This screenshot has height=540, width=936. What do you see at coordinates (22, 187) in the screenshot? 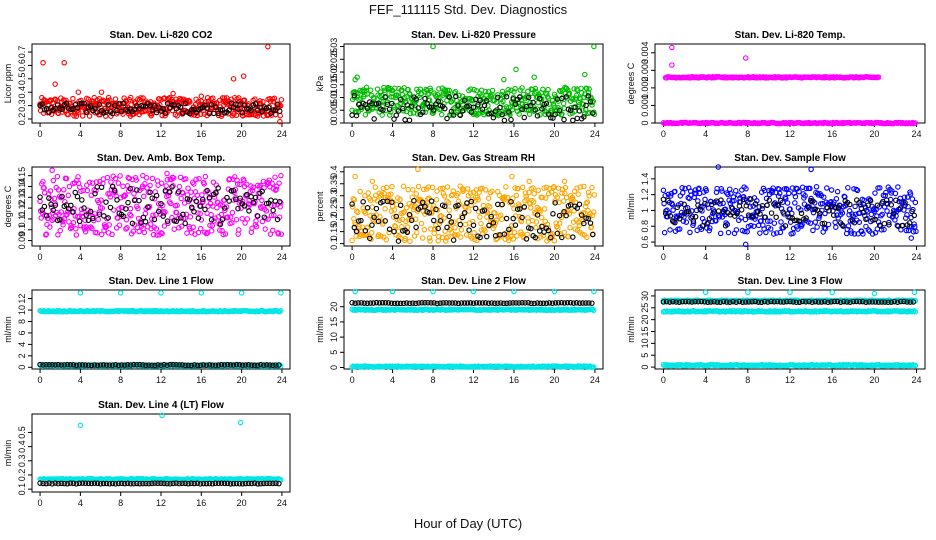
I see `y-tick-label: 0.14` at bounding box center [22, 187].